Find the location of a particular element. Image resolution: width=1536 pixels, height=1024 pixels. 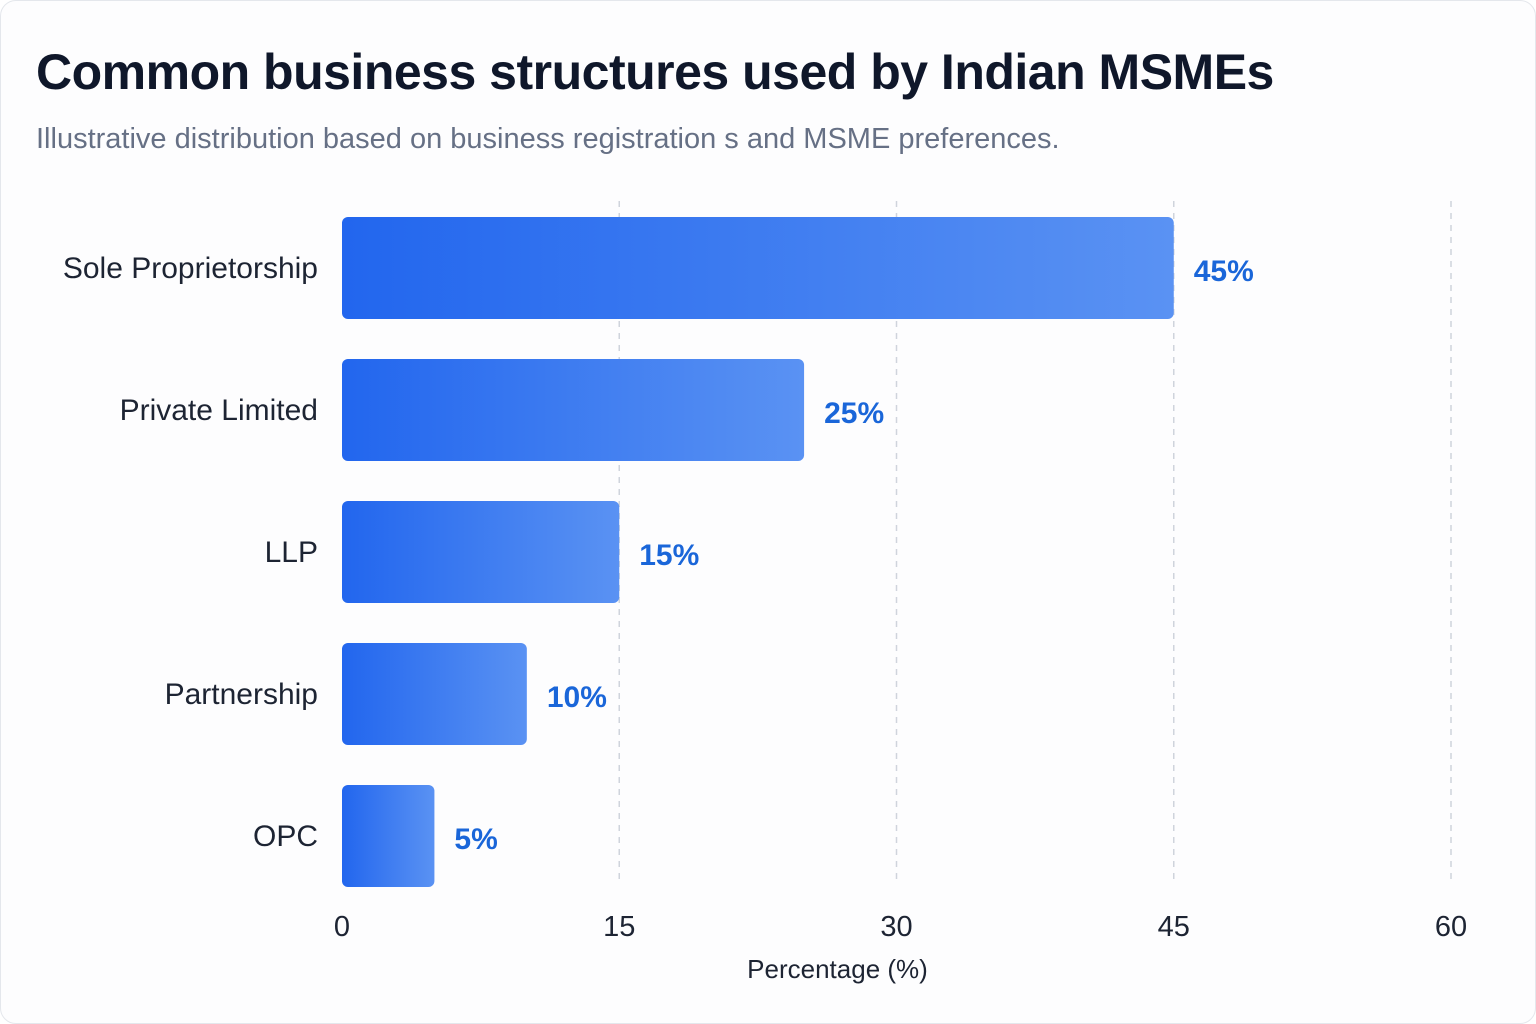

bar-partnership is located at coordinates (434, 694).